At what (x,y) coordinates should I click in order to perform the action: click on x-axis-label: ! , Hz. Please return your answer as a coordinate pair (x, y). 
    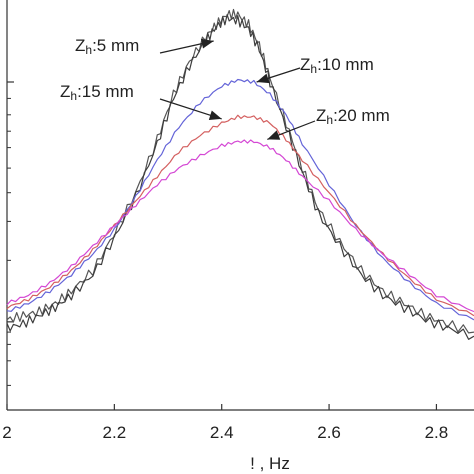
    Looking at the image, I should click on (270, 463).